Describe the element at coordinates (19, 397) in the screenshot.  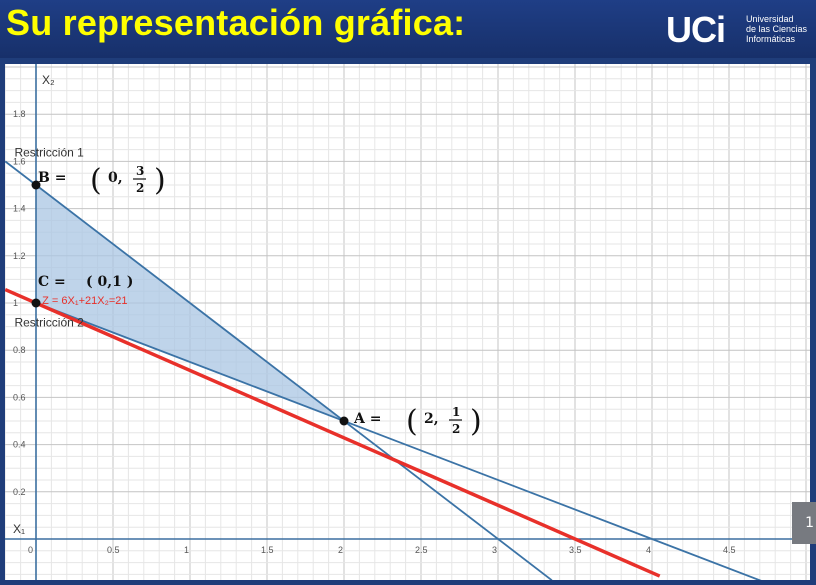
I see `y-tick-label: 0.6` at that location.